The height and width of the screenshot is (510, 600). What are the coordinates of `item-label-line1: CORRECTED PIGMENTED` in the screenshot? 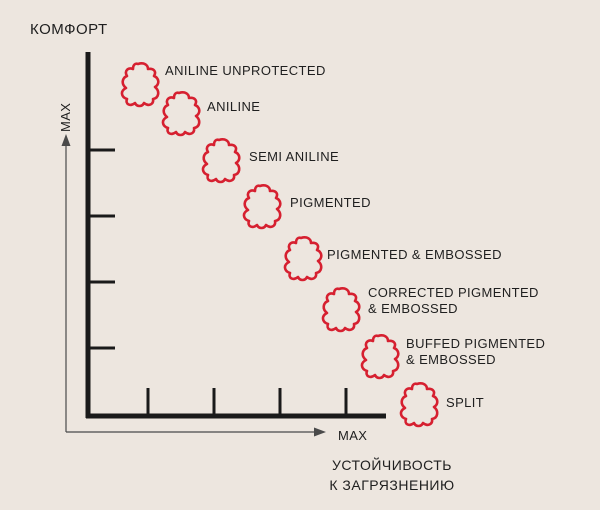 It's located at (453, 292).